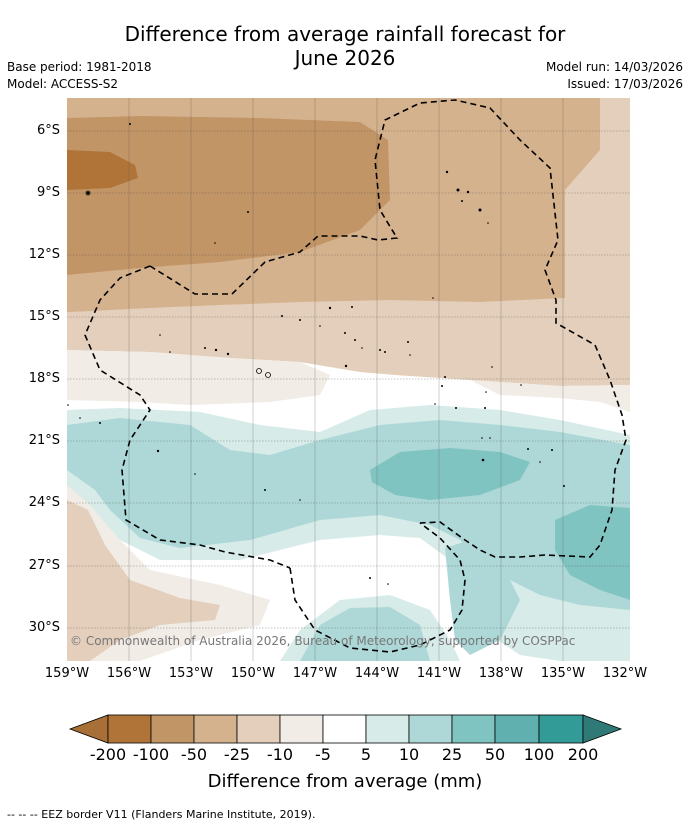  Describe the element at coordinates (439, 673) in the screenshot. I see `lon-label-141w: 141°W` at that location.